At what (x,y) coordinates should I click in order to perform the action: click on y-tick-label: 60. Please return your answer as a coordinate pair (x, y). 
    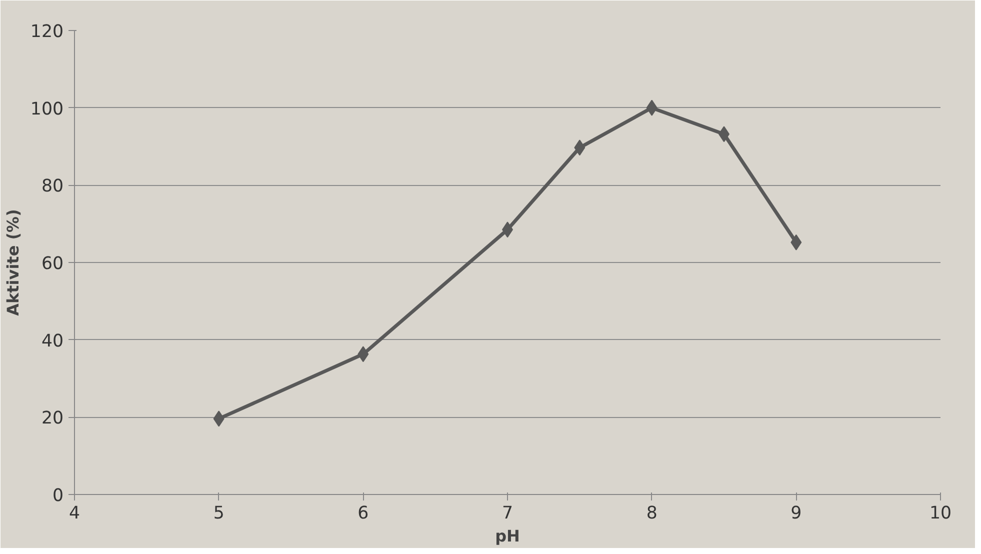
    Looking at the image, I should click on (52, 264).